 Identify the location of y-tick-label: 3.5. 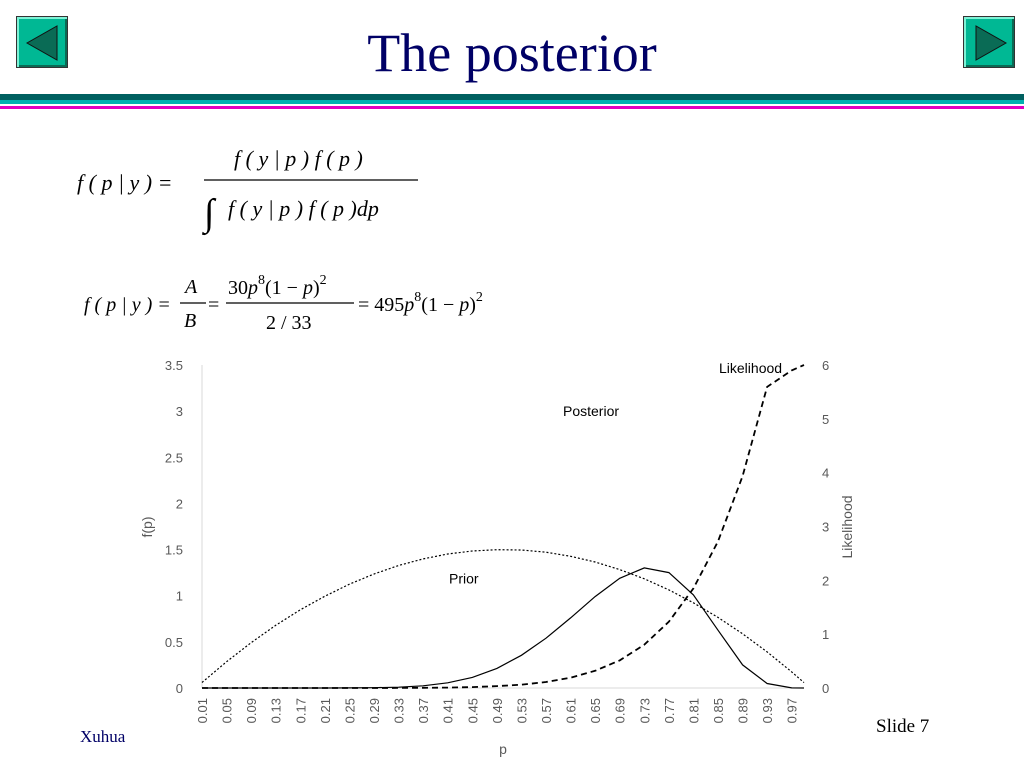
(174, 365).